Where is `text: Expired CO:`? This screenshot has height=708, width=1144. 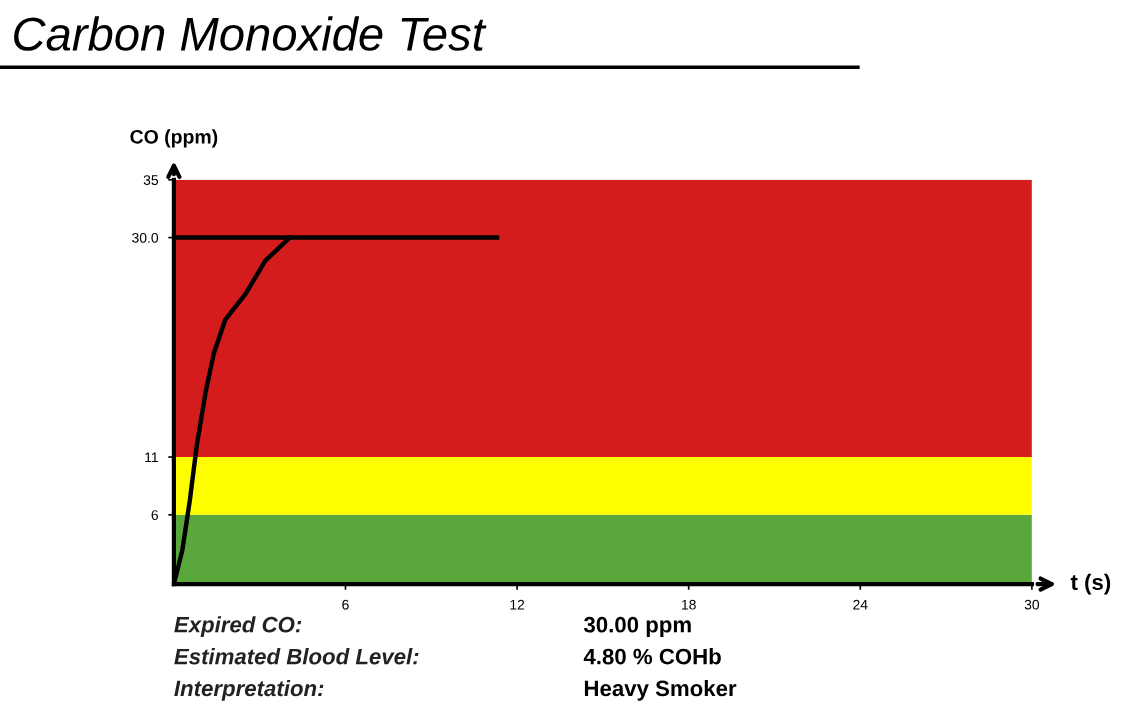 text: Expired CO: is located at coordinates (238, 626).